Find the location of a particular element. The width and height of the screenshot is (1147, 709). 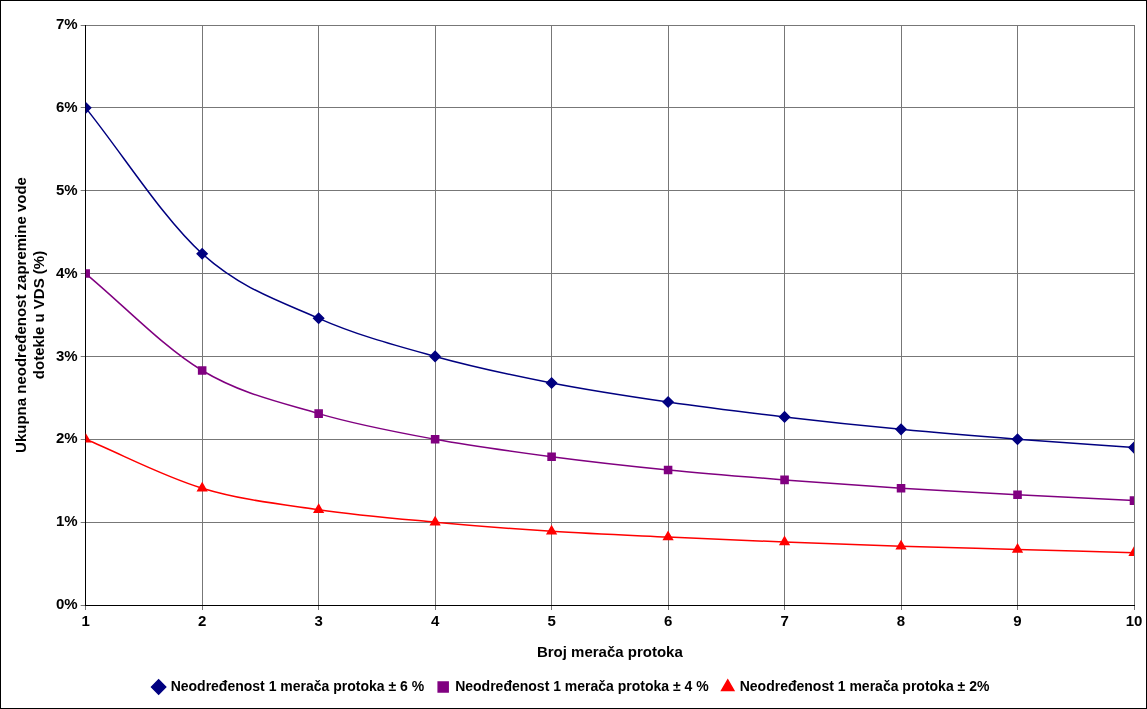

y-tick-label: 5% is located at coordinates (66, 189).